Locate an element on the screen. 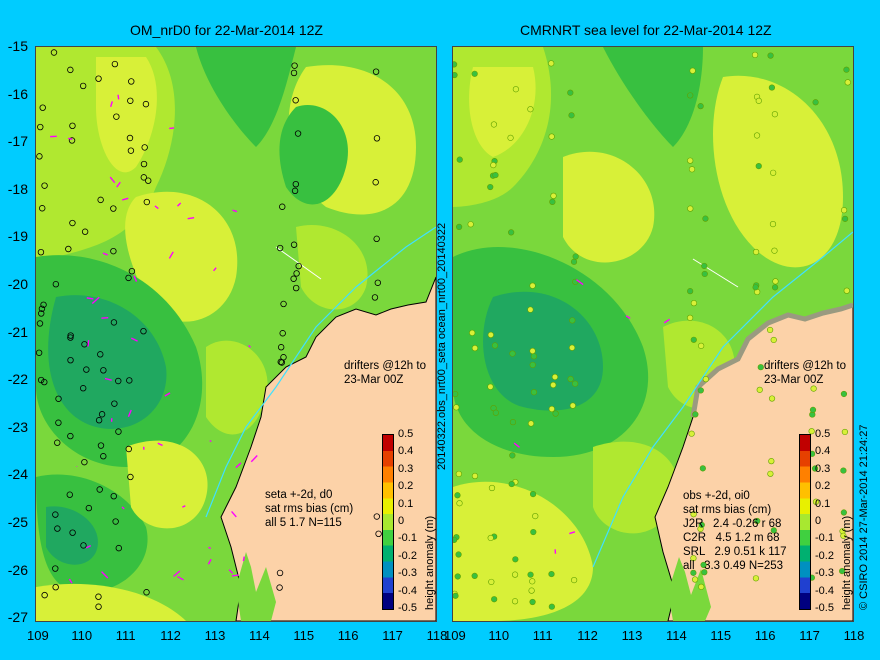 The height and width of the screenshot is (660, 880). latitude-label: -26 is located at coordinates (17, 569).